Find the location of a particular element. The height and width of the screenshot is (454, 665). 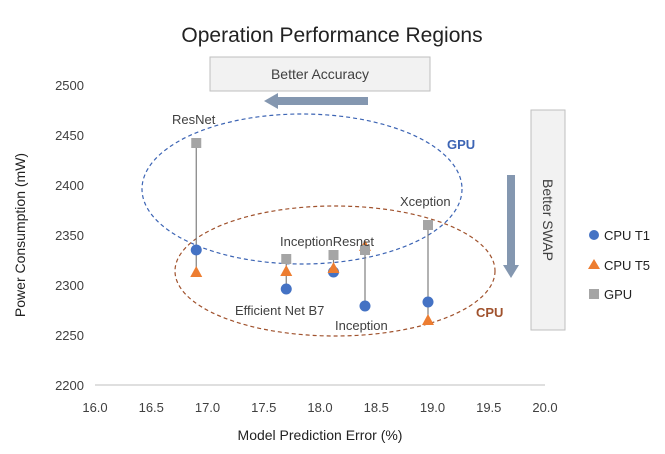

legend-gpu-marker is located at coordinates (594, 294).